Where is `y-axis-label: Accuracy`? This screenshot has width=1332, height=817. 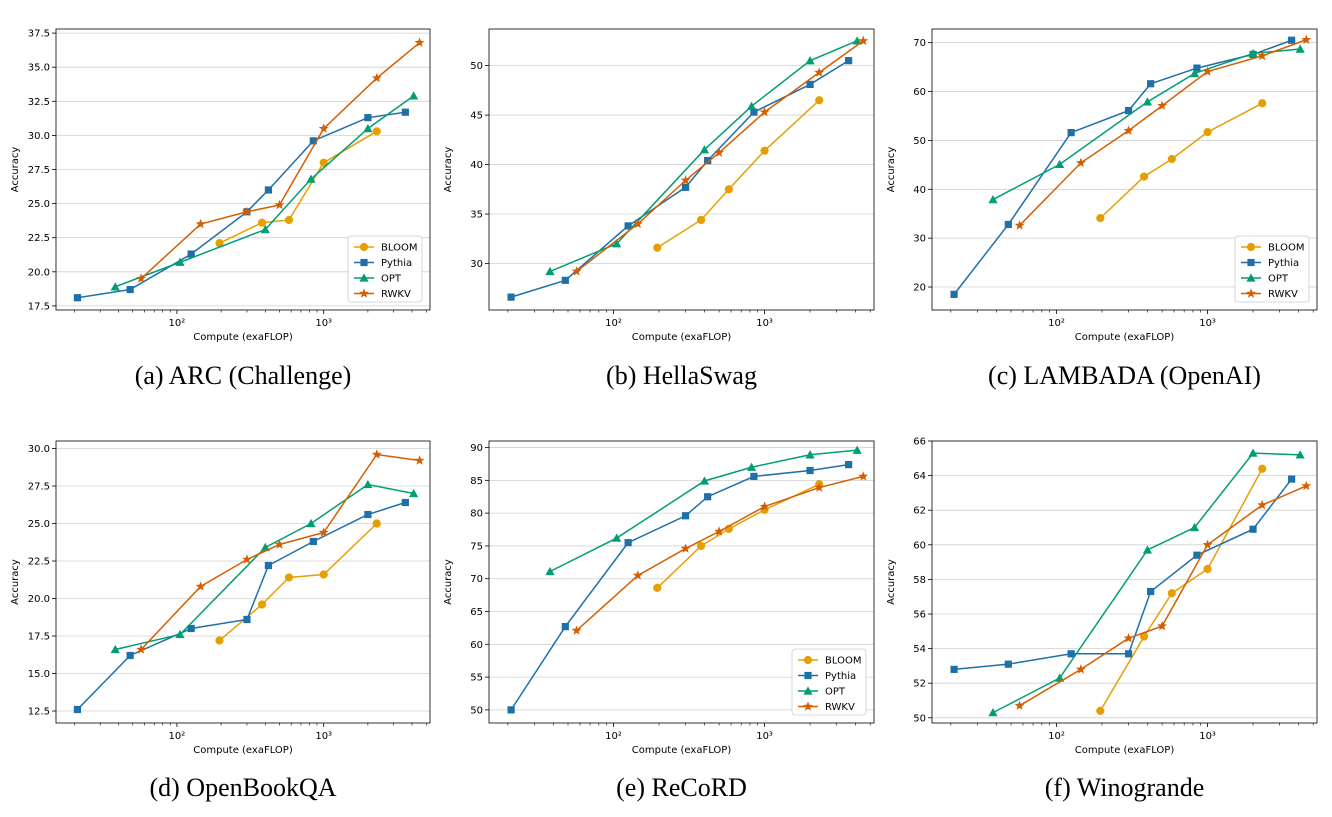 y-axis-label: Accuracy is located at coordinates (891, 170).